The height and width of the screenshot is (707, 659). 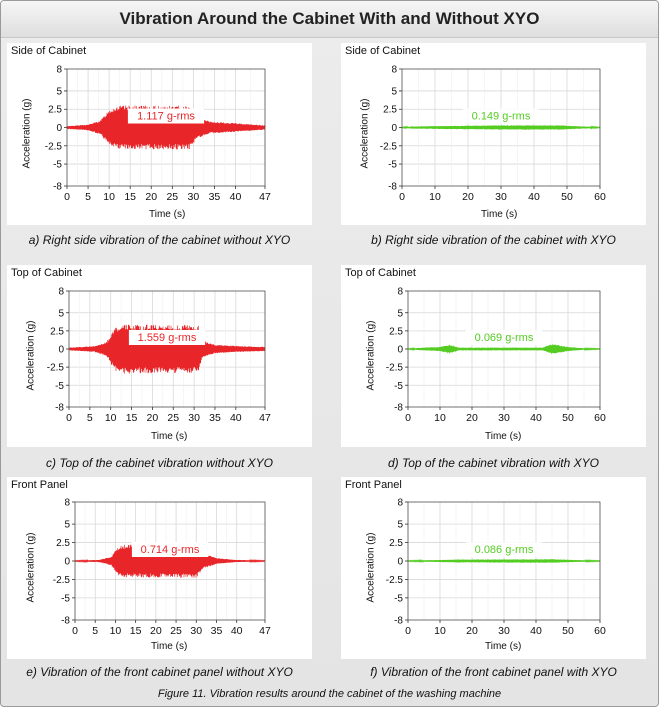 I want to click on x-tick-label: 60, so click(x=600, y=197).